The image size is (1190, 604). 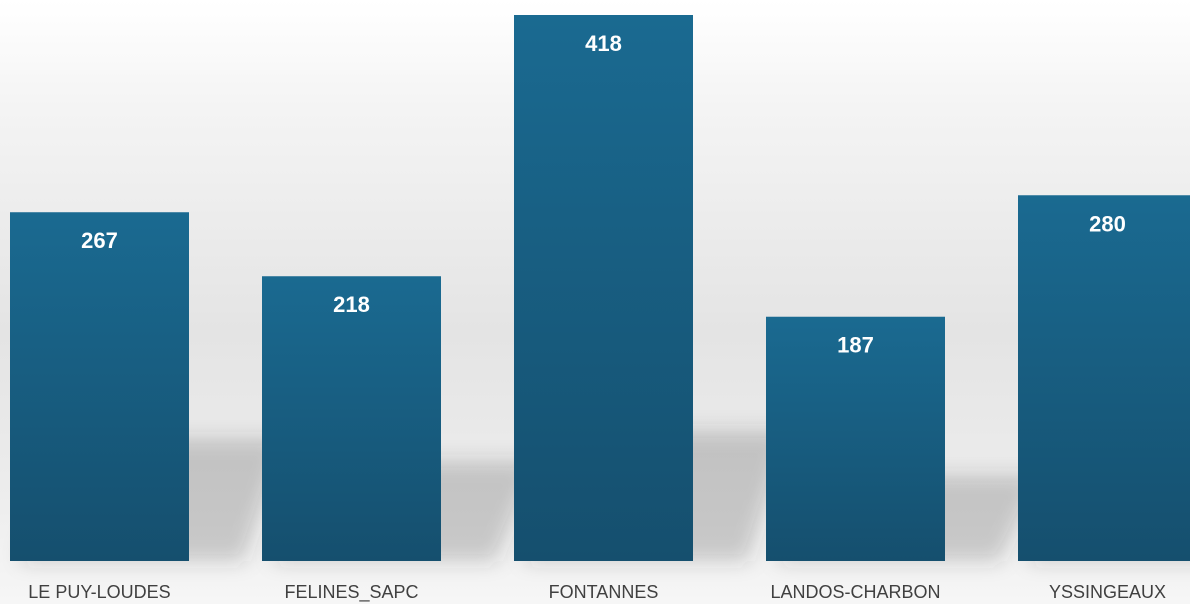 I want to click on data-label: 418, so click(x=603, y=43).